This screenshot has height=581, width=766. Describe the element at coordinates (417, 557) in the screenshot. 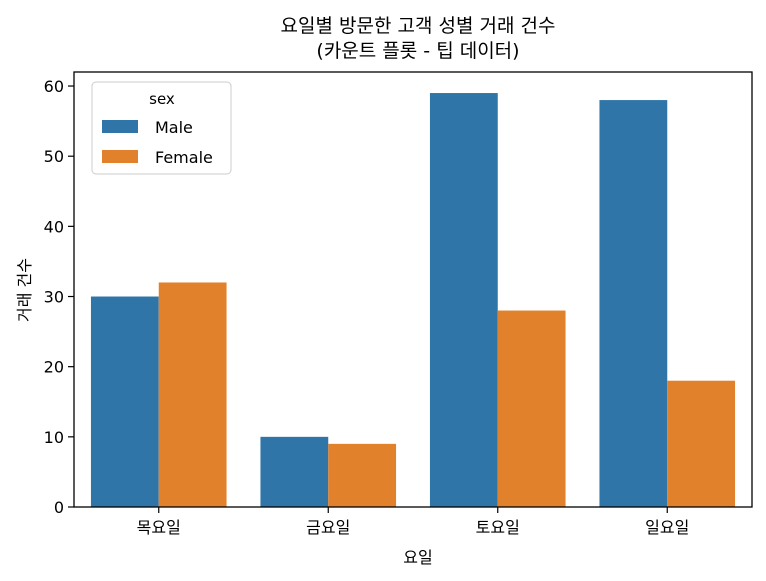

I see `x-axis-label: 요일` at that location.